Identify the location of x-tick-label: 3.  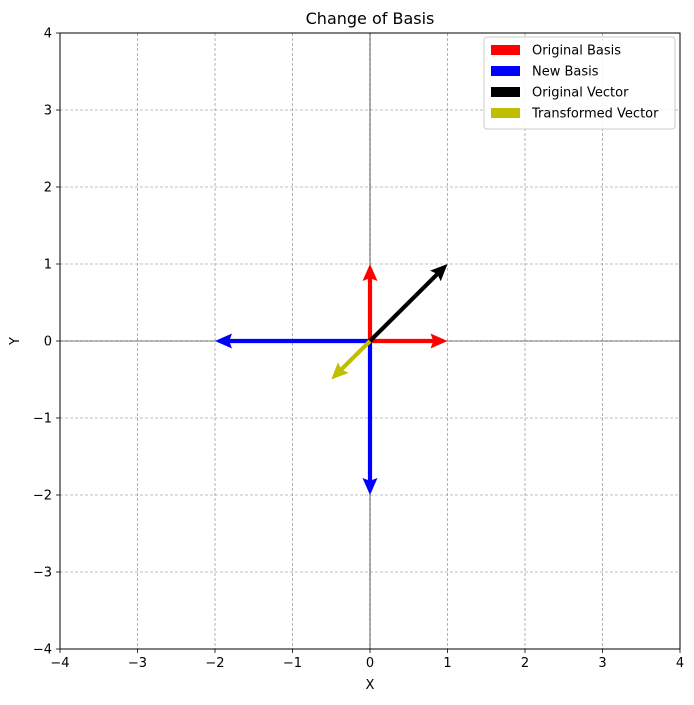
(602, 663).